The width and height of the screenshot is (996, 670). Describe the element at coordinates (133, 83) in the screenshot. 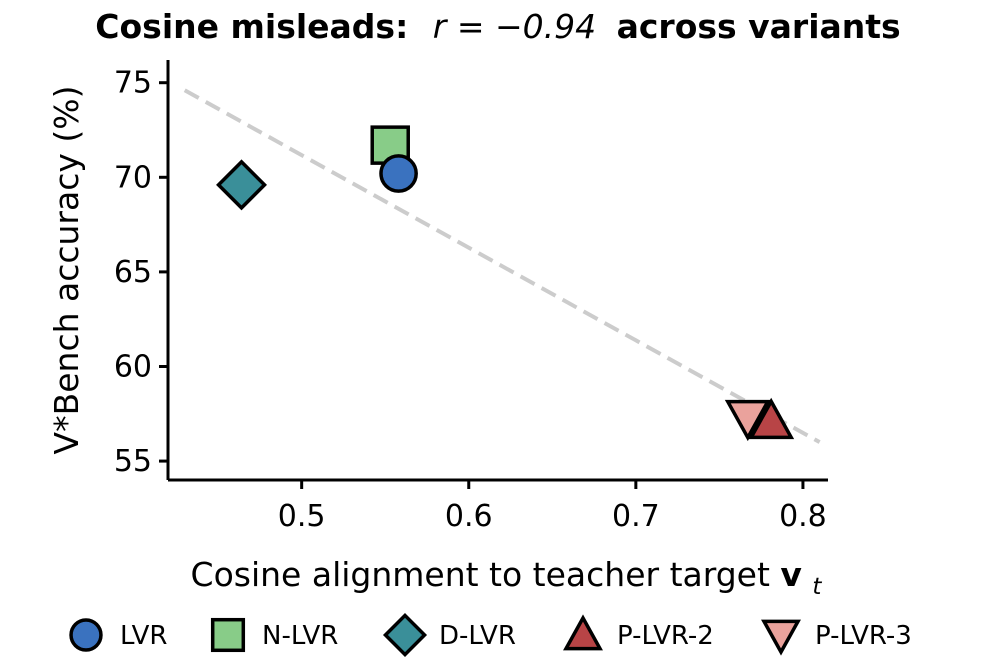

I see `y-tick-label: 75` at that location.